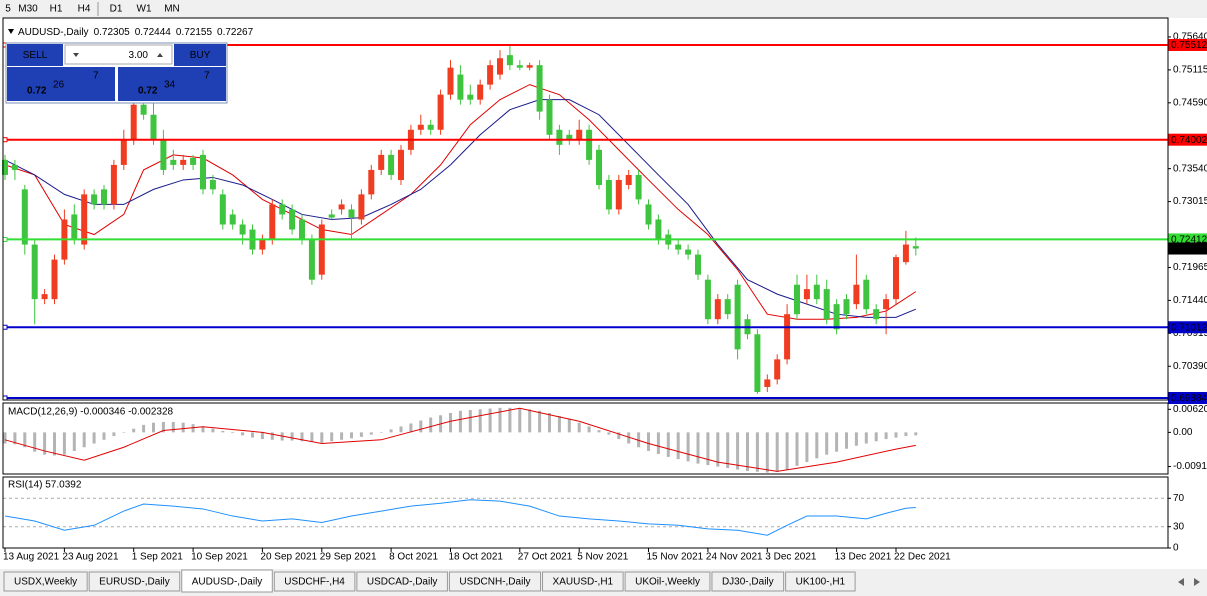 Image resolution: width=1207 pixels, height=596 pixels. Describe the element at coordinates (1197, 582) in the screenshot. I see `tab-scroll-right` at that location.